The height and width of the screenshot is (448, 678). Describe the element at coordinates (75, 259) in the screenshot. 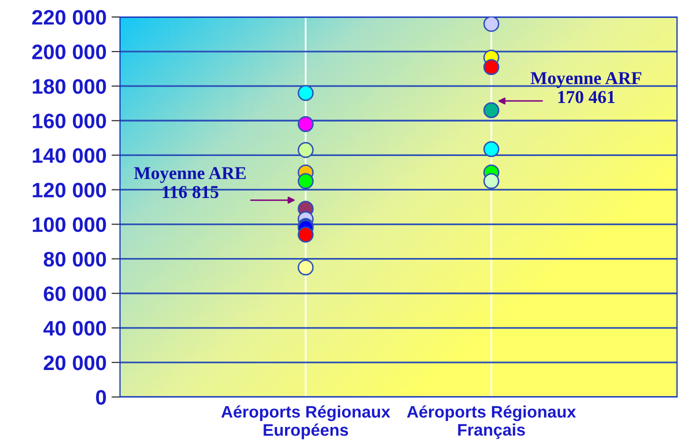

I see `y-tick-label: 80 000` at that location.